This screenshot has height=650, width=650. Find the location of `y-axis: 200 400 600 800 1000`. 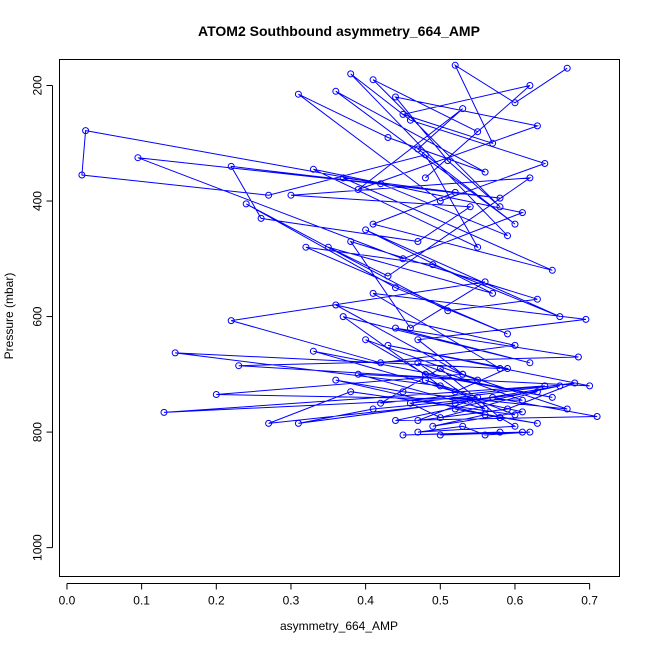

y-axis: 200 400 600 800 1000 is located at coordinates (42, 318).